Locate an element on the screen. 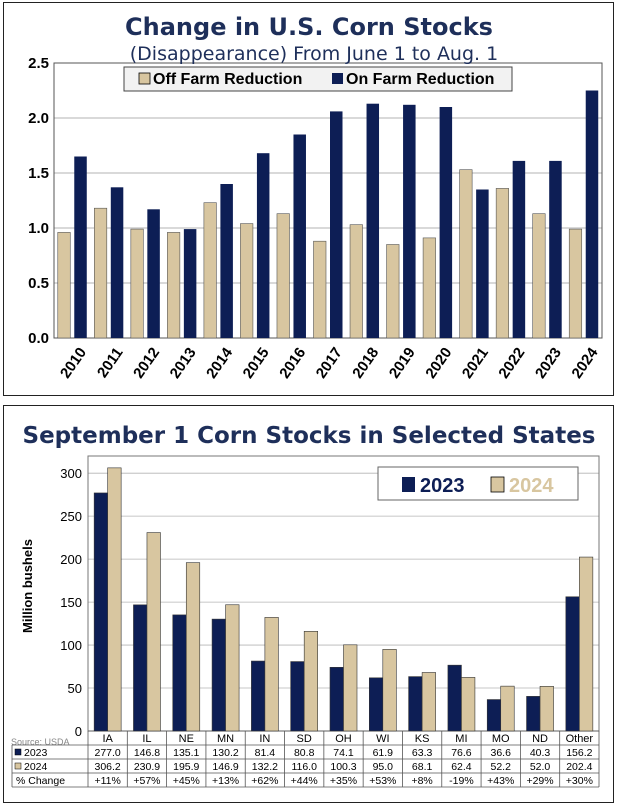 Image resolution: width=617 pixels, height=807 pixels. table-cell: 230.9 is located at coordinates (147, 767).